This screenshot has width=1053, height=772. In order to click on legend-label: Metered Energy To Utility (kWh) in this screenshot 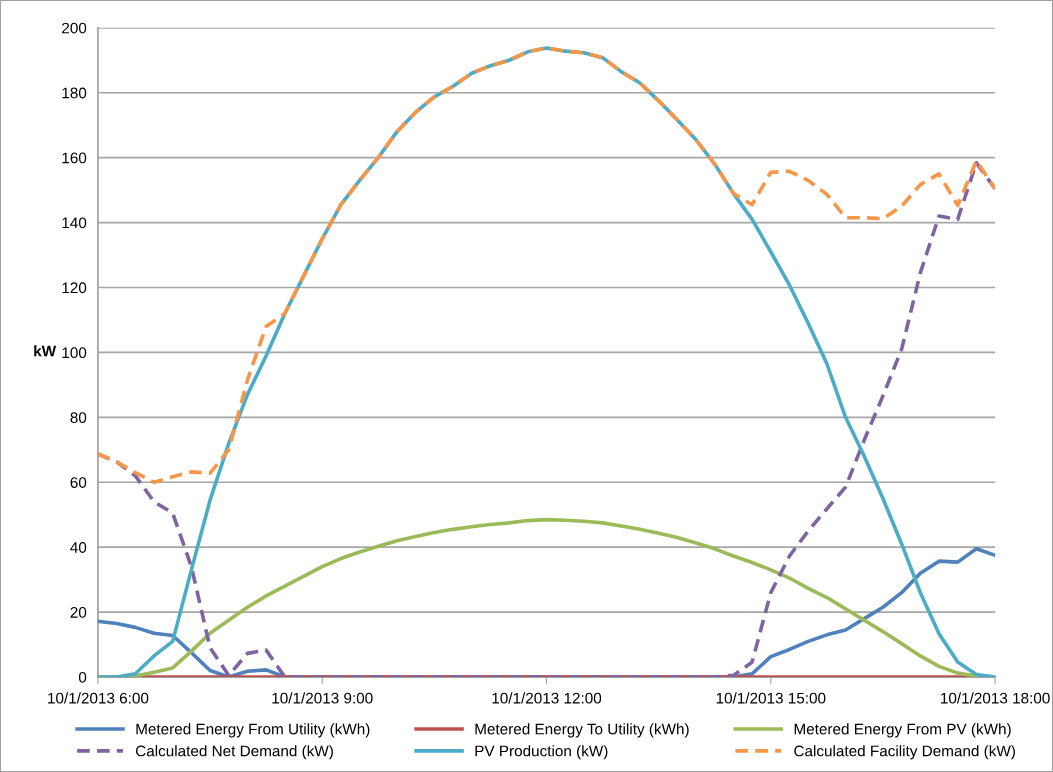, I will do `click(582, 730)`.